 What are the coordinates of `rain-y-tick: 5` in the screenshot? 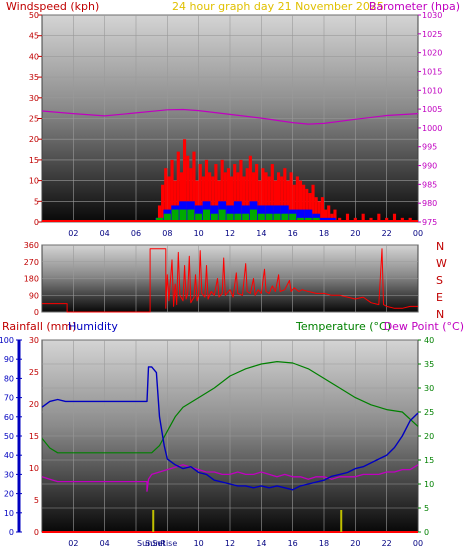 It's located at (36, 500).